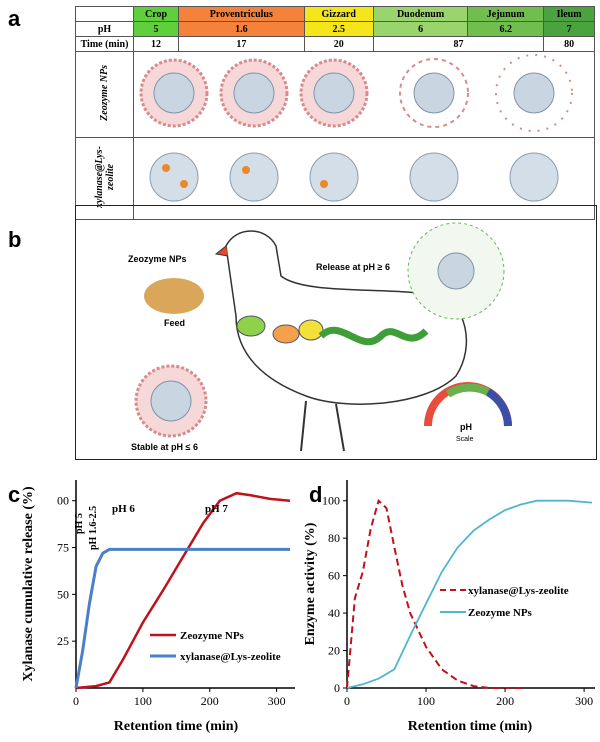 The height and width of the screenshot is (742, 600). What do you see at coordinates (337, 688) in the screenshot?
I see `d-ytick-label: 0` at bounding box center [337, 688].